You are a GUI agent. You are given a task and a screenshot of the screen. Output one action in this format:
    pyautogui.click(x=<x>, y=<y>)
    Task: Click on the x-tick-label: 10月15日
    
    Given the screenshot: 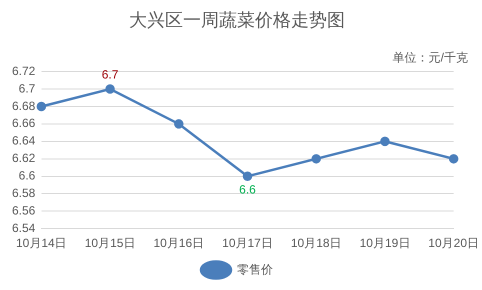 What is the action you would take?
    pyautogui.click(x=110, y=243)
    